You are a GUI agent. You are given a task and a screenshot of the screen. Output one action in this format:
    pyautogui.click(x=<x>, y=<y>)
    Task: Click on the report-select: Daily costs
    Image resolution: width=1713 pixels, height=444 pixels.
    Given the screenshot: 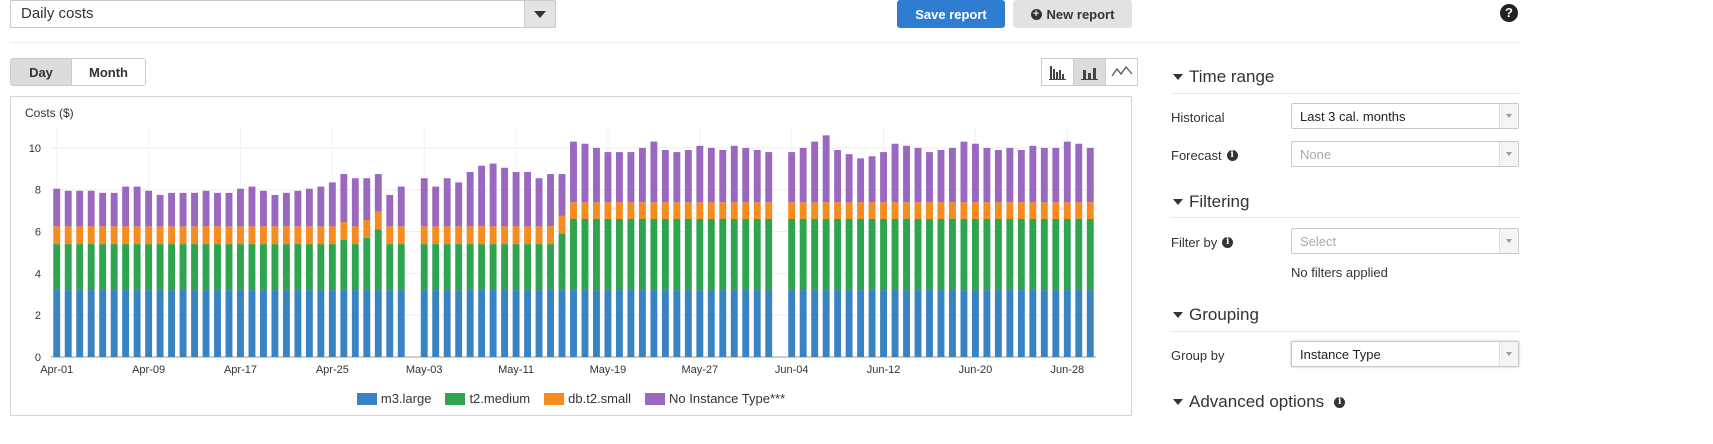 What is the action you would take?
    pyautogui.click(x=283, y=14)
    